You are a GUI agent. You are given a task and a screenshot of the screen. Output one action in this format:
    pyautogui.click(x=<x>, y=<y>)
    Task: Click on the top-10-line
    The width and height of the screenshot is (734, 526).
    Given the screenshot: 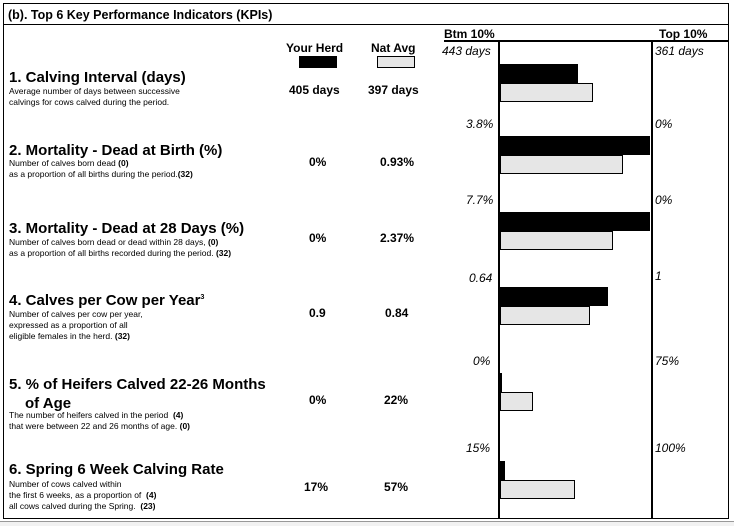 What is the action you would take?
    pyautogui.click(x=652, y=280)
    